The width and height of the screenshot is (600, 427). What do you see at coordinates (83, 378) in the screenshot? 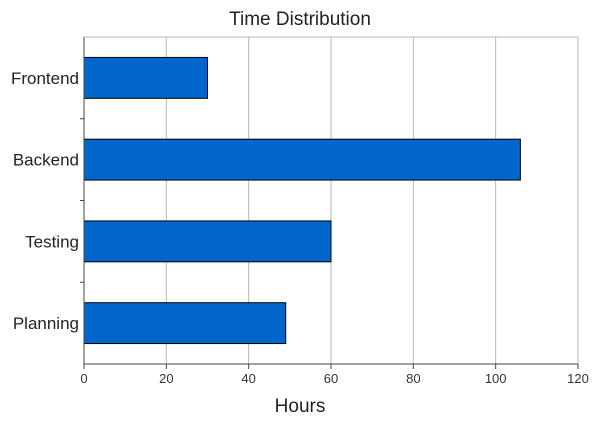
I see `x-tick-label-0: 0` at bounding box center [83, 378].